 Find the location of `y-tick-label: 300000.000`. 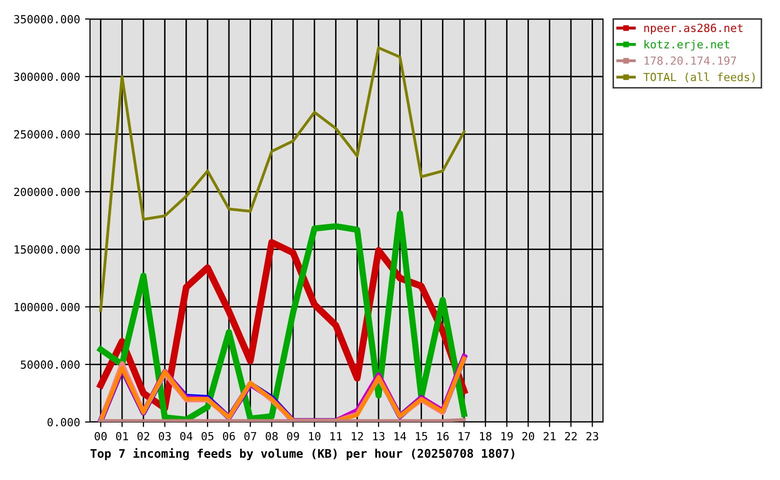

y-tick-label: 300000.000 is located at coordinates (47, 76).